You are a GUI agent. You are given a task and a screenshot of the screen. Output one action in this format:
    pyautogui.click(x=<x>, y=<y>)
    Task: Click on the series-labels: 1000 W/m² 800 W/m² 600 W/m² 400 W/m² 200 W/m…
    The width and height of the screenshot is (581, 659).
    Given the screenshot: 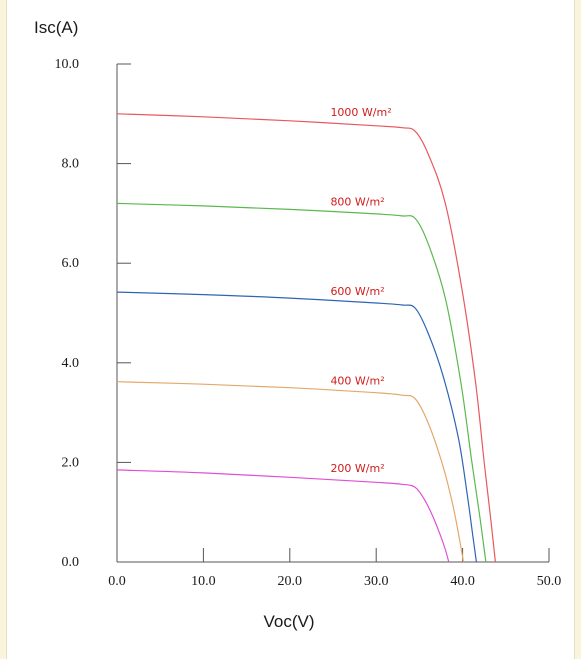 What is the action you would take?
    pyautogui.click(x=360, y=290)
    